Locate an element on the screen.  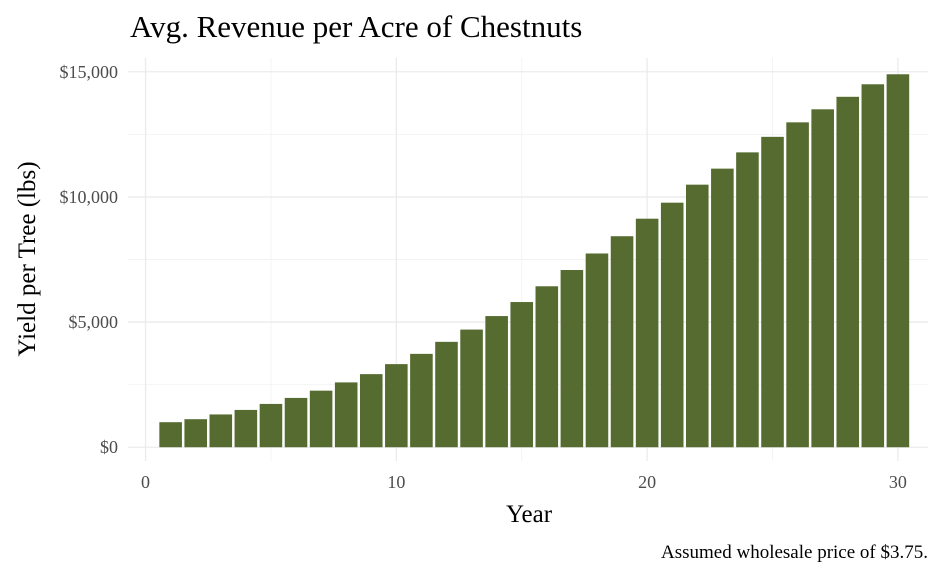
y-axis-title: Yield per Tree (lbs) is located at coordinates (27, 258).